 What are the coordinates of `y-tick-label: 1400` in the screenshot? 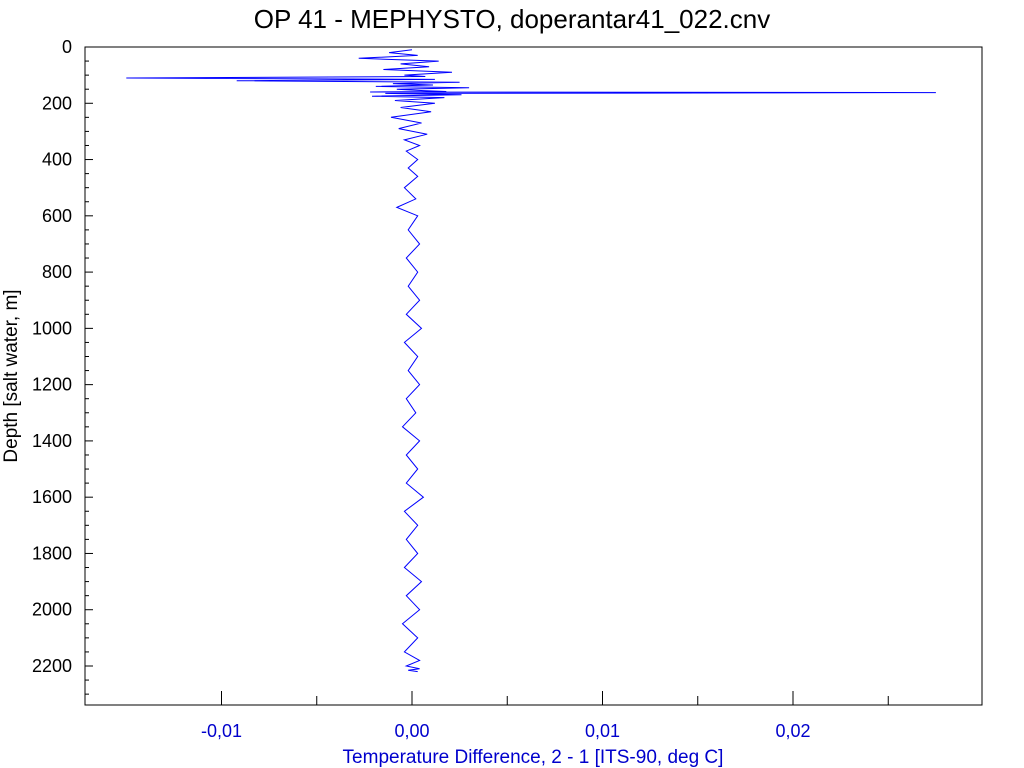 It's located at (52, 441).